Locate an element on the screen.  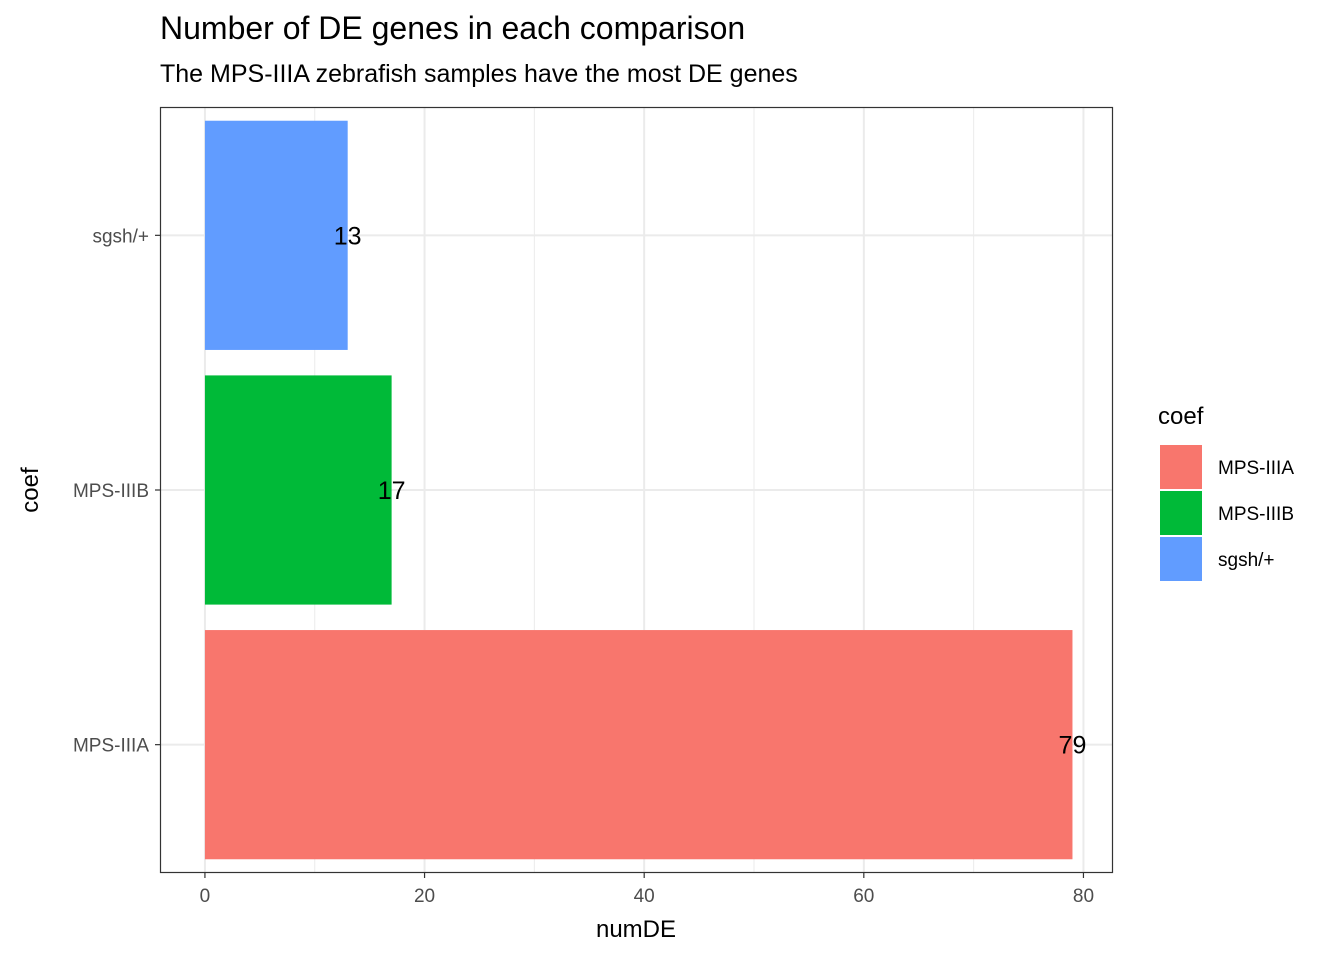
x-tick-label: 0 is located at coordinates (205, 896).